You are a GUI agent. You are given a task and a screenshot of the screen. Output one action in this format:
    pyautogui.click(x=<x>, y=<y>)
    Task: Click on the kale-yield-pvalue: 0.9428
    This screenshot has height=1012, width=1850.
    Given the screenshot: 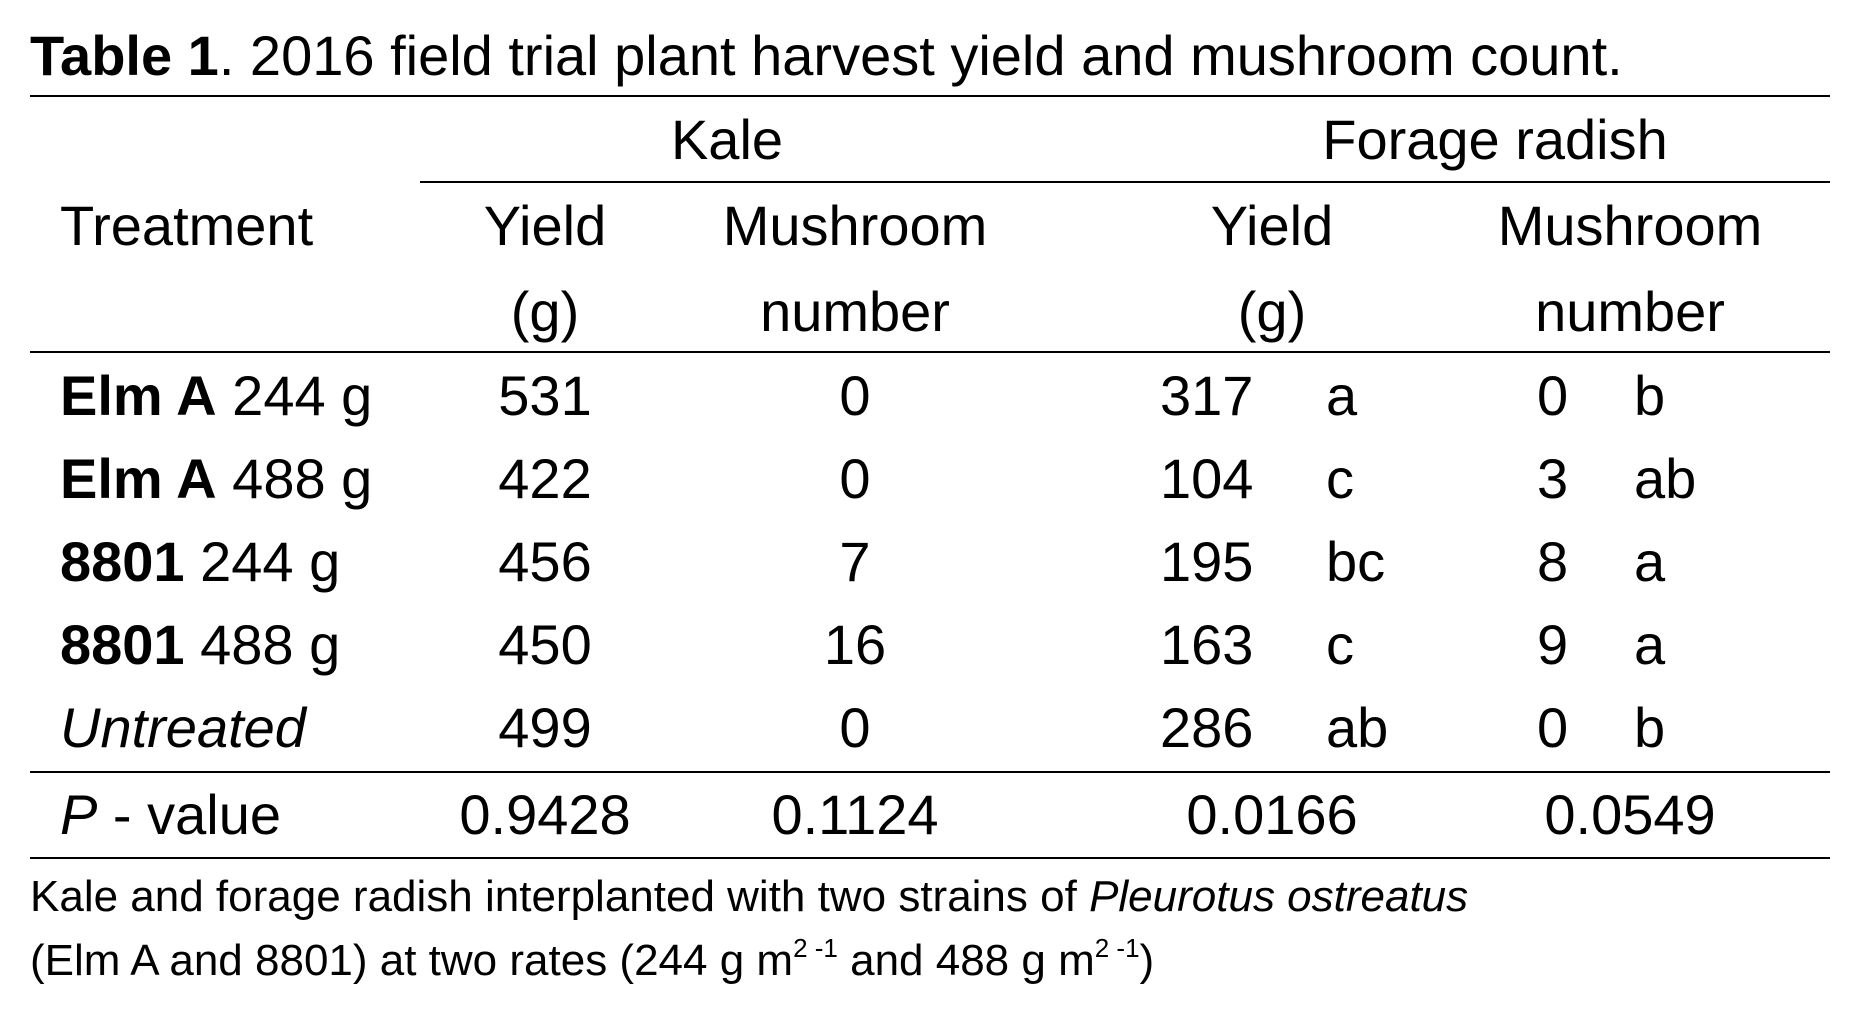 What is the action you would take?
    pyautogui.click(x=545, y=814)
    